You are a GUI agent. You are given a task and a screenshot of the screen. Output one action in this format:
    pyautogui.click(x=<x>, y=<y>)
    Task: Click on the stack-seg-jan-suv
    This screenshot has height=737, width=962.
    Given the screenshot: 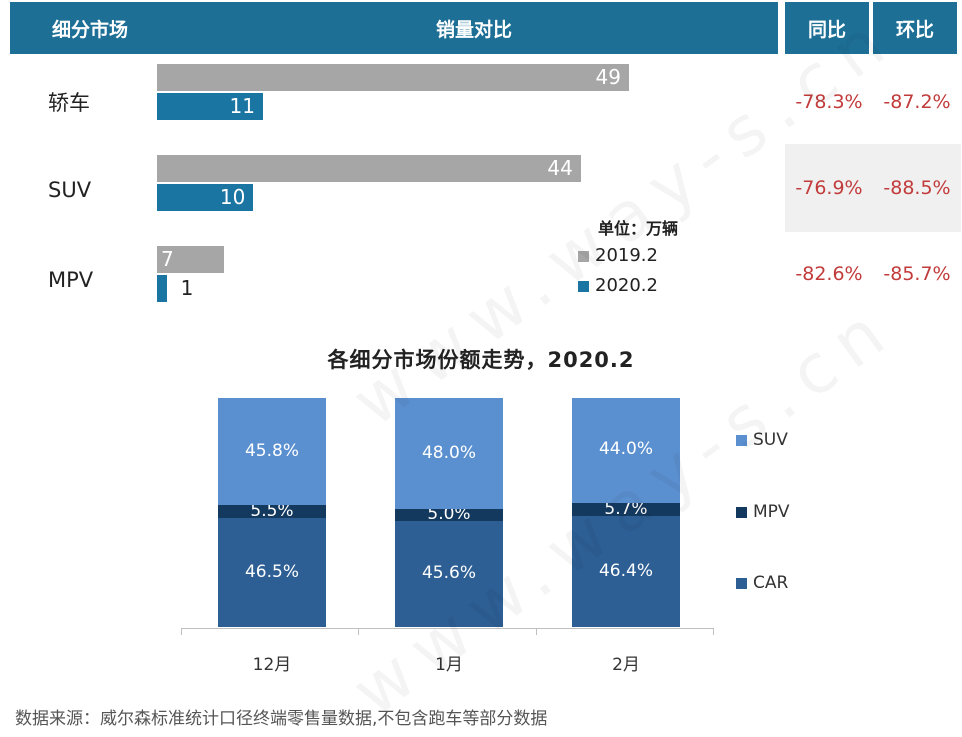 What is the action you would take?
    pyautogui.click(x=449, y=454)
    